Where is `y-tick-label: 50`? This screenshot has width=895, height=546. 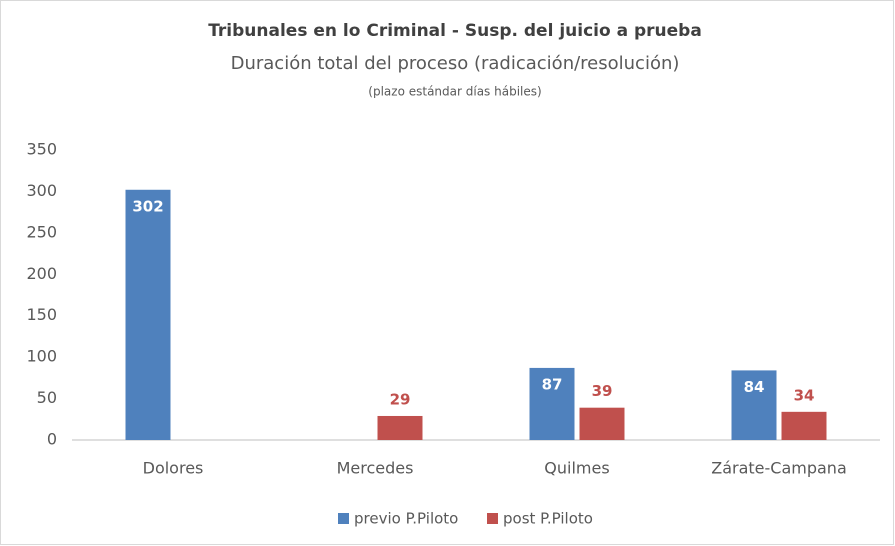 y-tick-label: 50 is located at coordinates (47, 397).